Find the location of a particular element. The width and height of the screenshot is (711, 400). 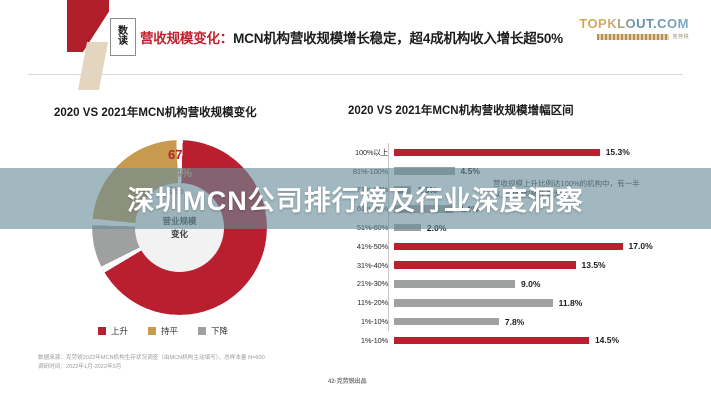

bar-chart-axis is located at coordinates (388, 237).